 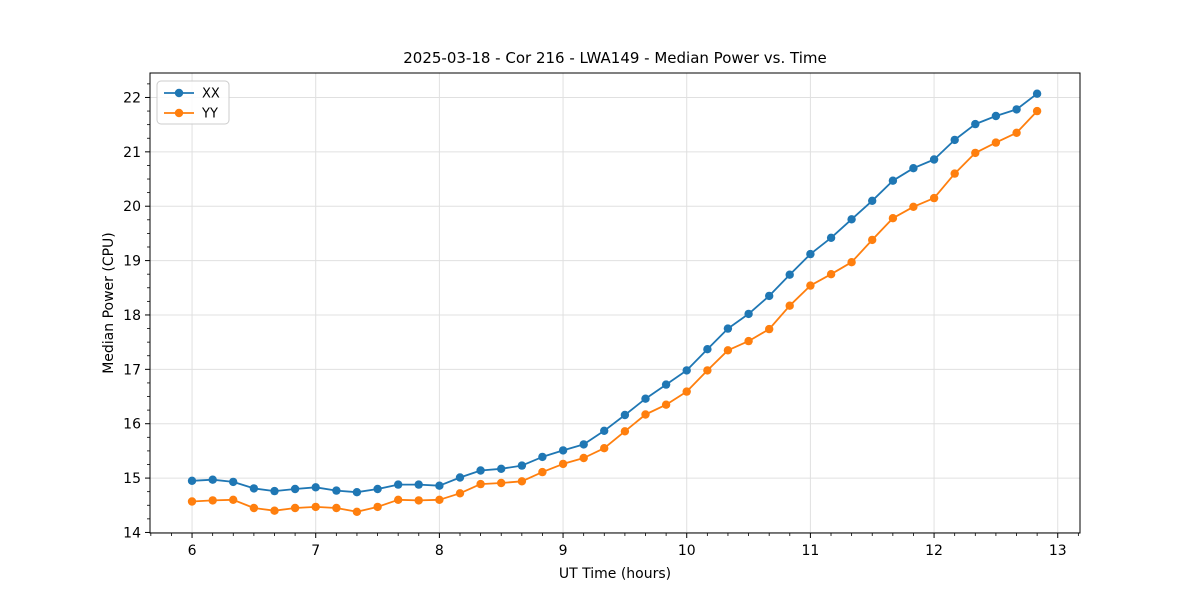 What do you see at coordinates (1058, 551) in the screenshot?
I see `x-tick-label: 13` at bounding box center [1058, 551].